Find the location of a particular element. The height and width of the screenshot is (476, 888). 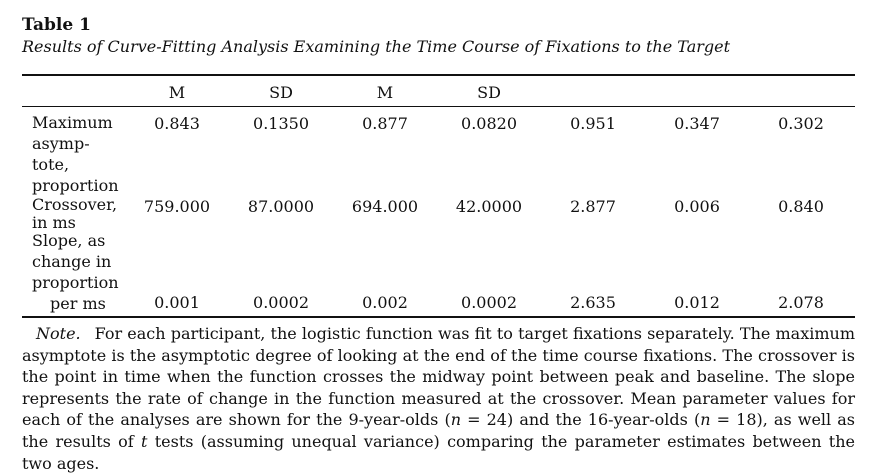

table-cell: 0.840 is located at coordinates (801, 206).